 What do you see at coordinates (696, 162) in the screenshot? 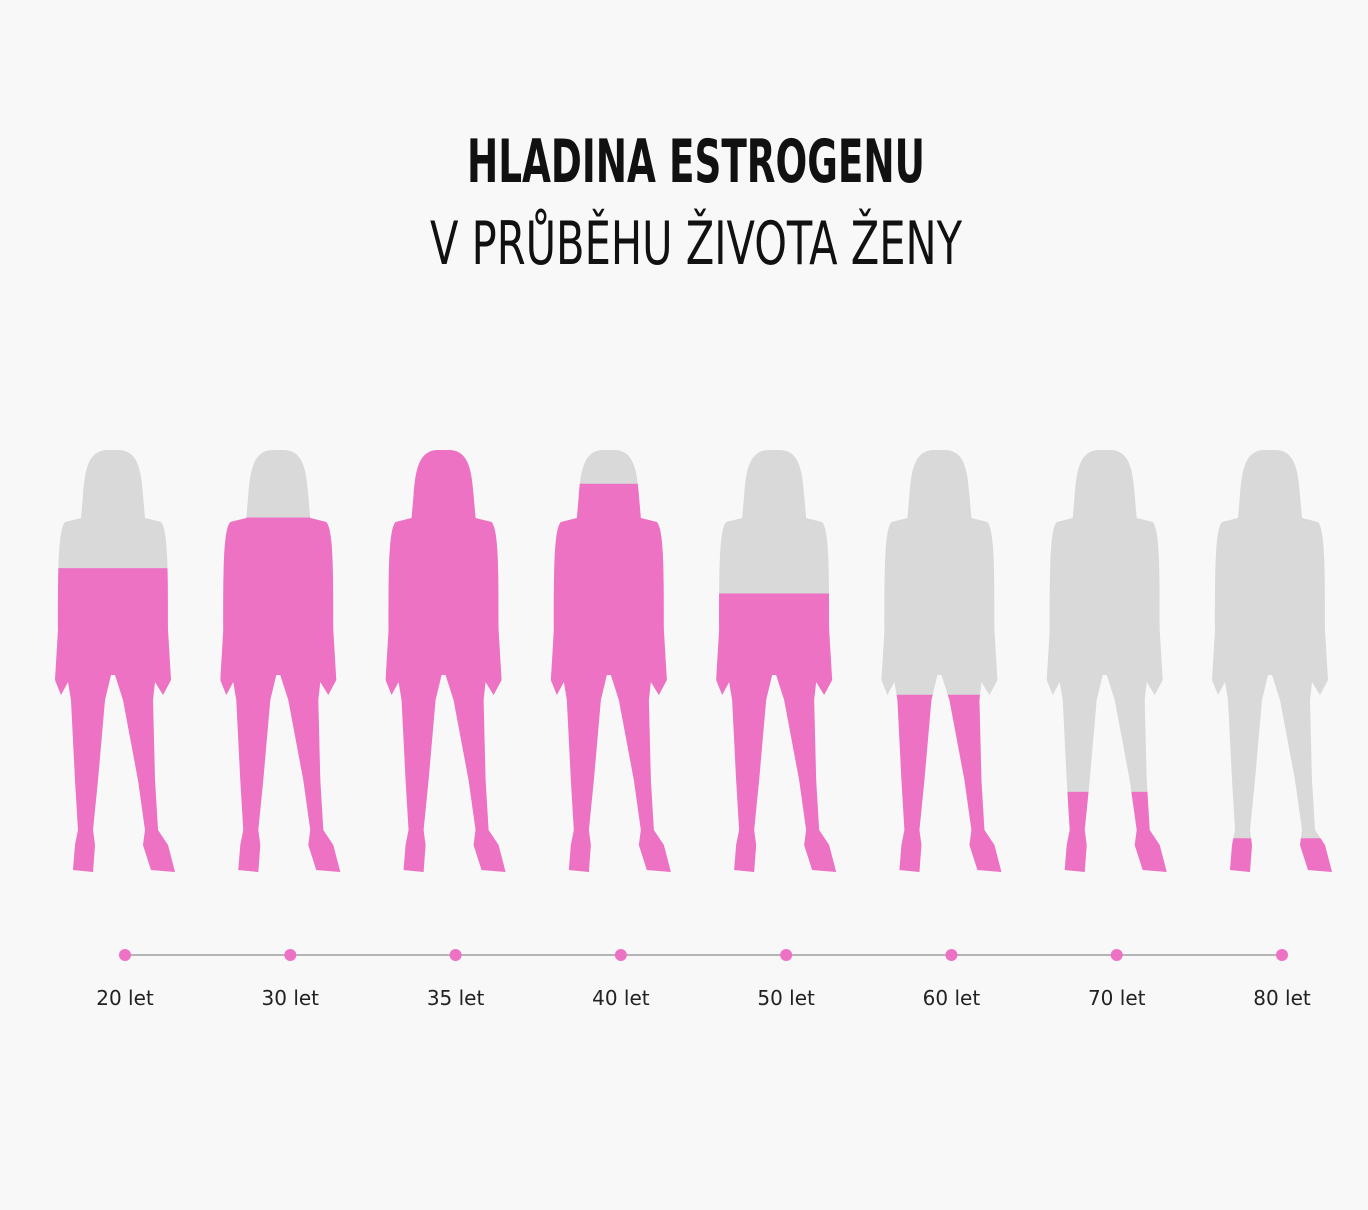
I see `chart-title: HLADINA ESTROGENU` at bounding box center [696, 162].